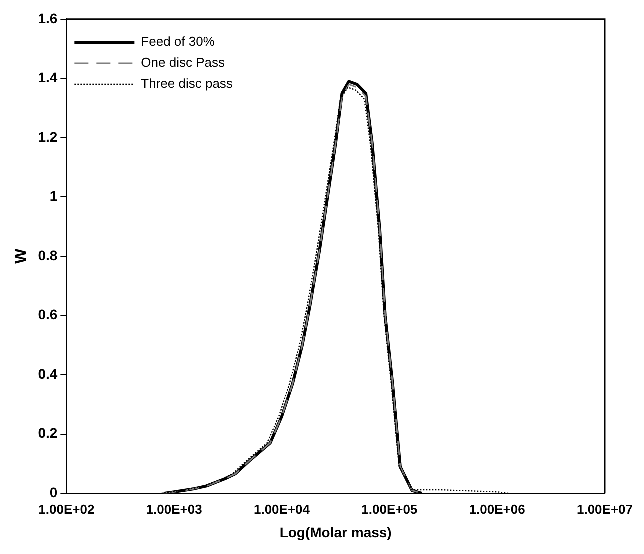  What do you see at coordinates (21, 256) in the screenshot?
I see `y-axis-title: W` at bounding box center [21, 256].